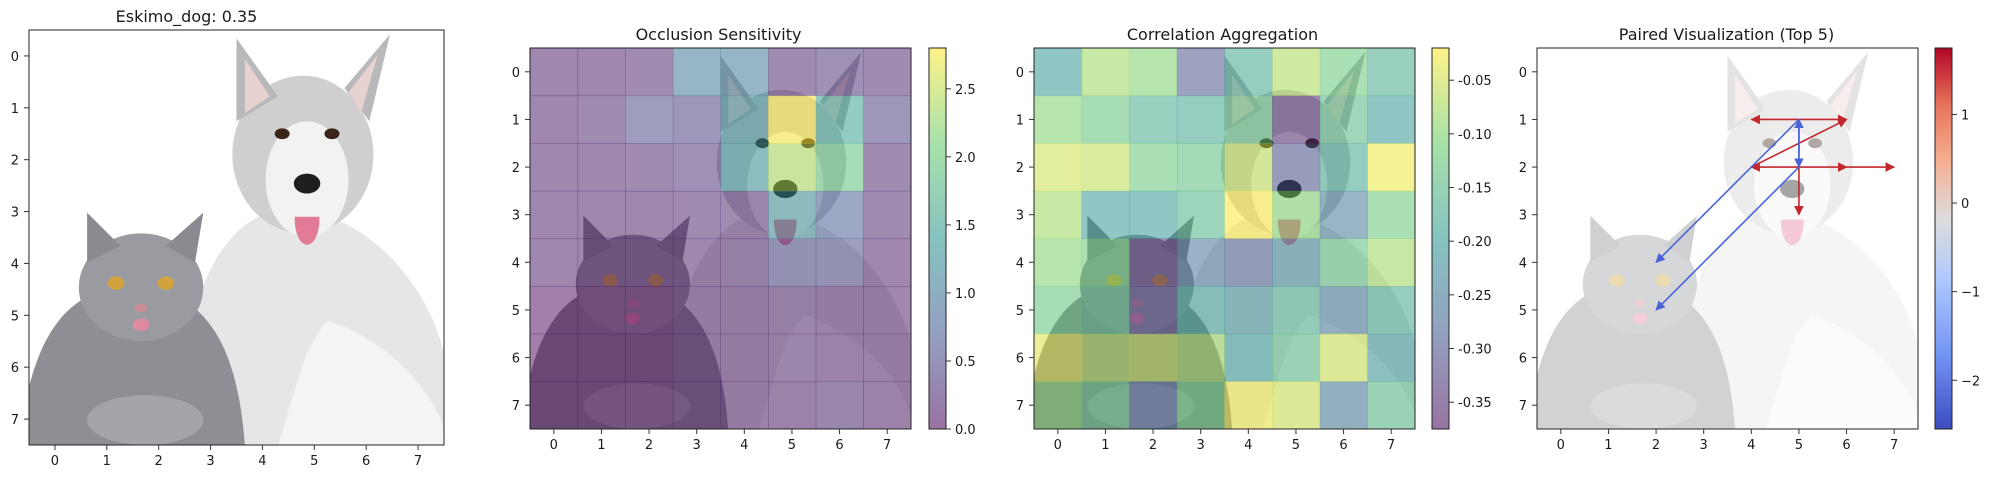  What do you see at coordinates (516, 73) in the screenshot?
I see `y-tick-label: 0` at bounding box center [516, 73].